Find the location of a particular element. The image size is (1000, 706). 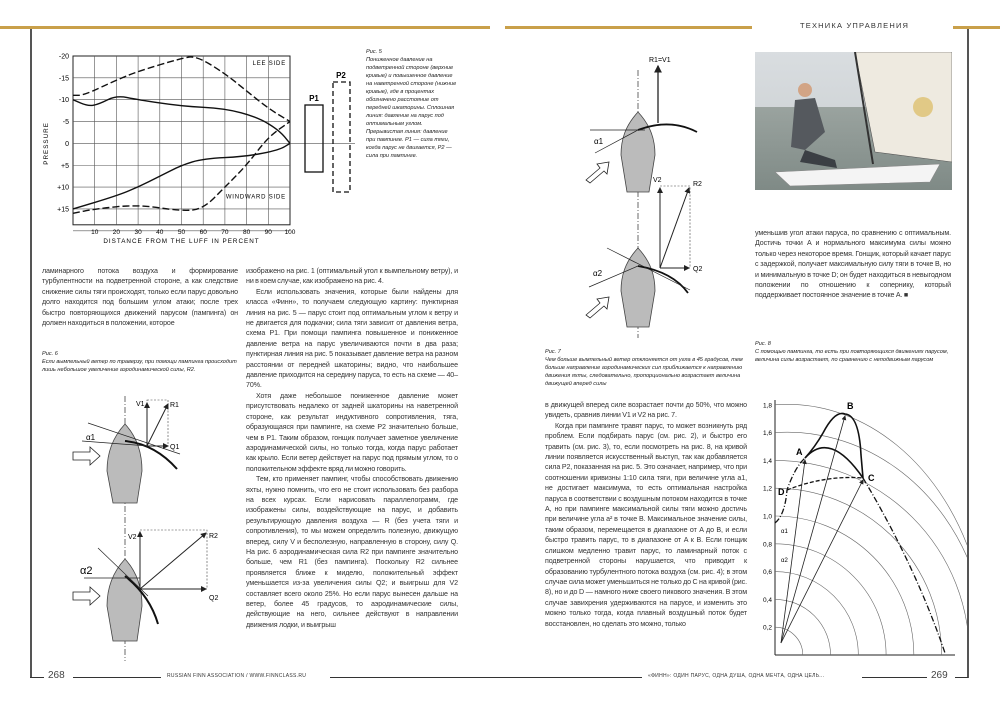

arrow-to-c is located at coordinates (822, 561).